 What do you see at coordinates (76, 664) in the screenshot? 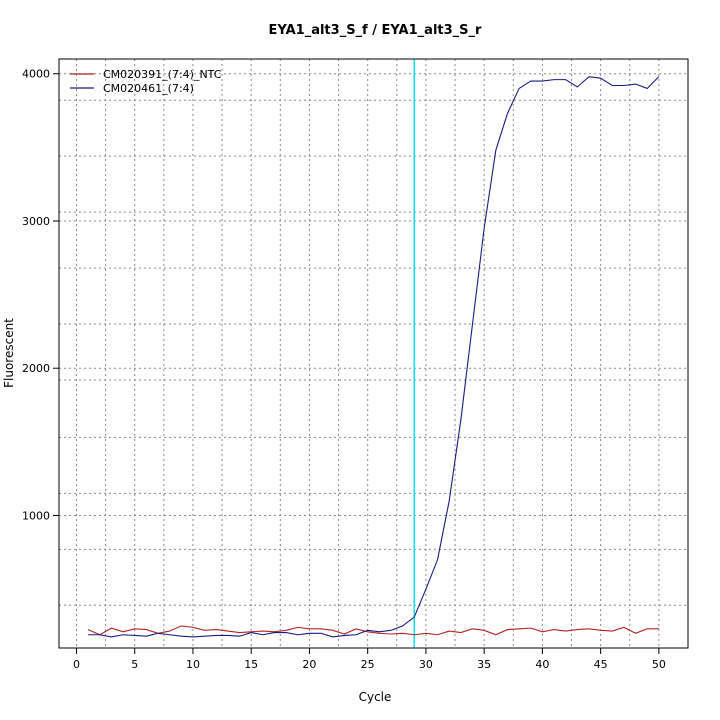
I see `x-tick-label: 0` at bounding box center [76, 664].